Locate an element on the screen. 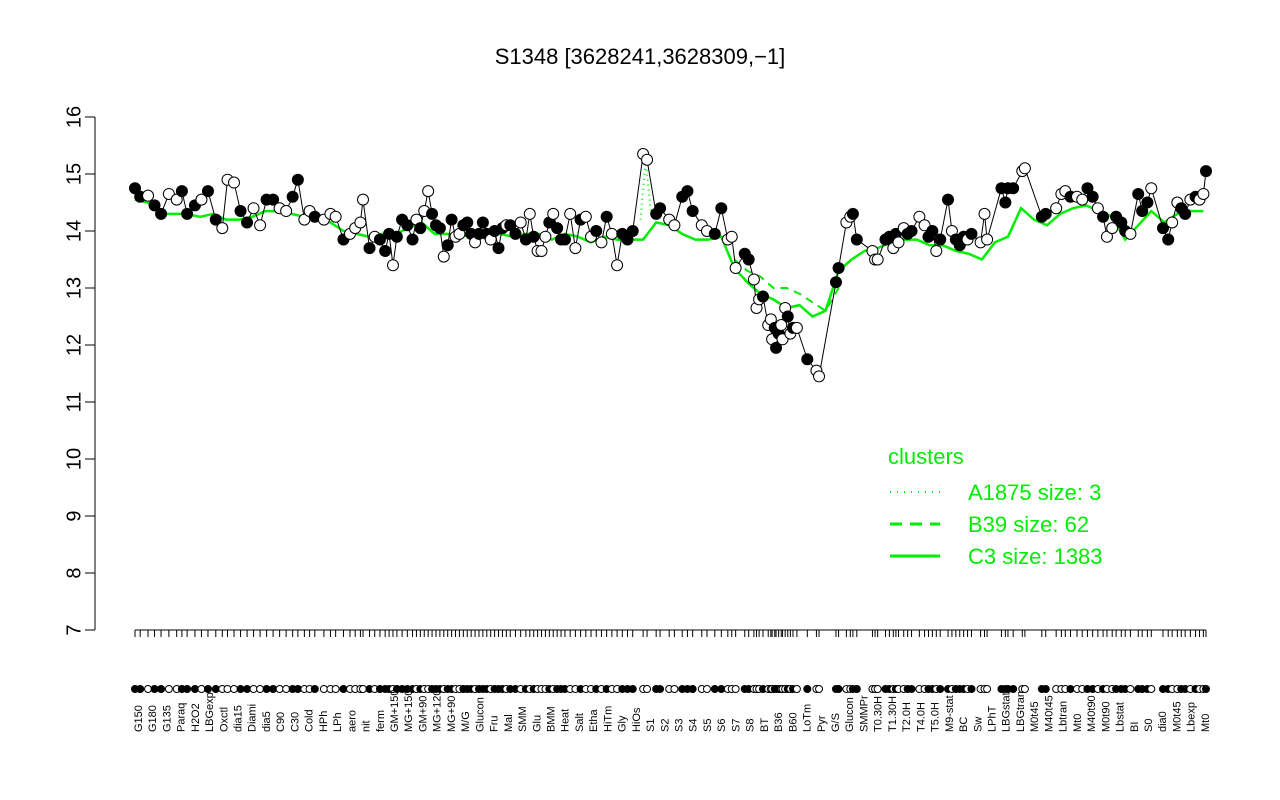 Image resolution: width=1280 pixels, height=800 pixels. x-tick-label: HiOs is located at coordinates (637, 719).